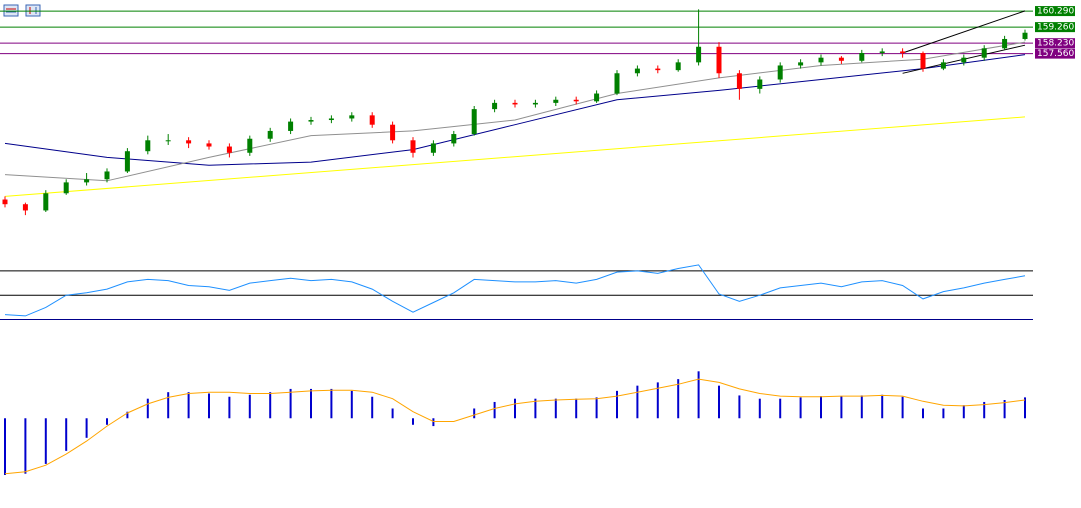 The image size is (1081, 508). Describe the element at coordinates (22, 10) in the screenshot. I see `toolbar-icons` at that location.